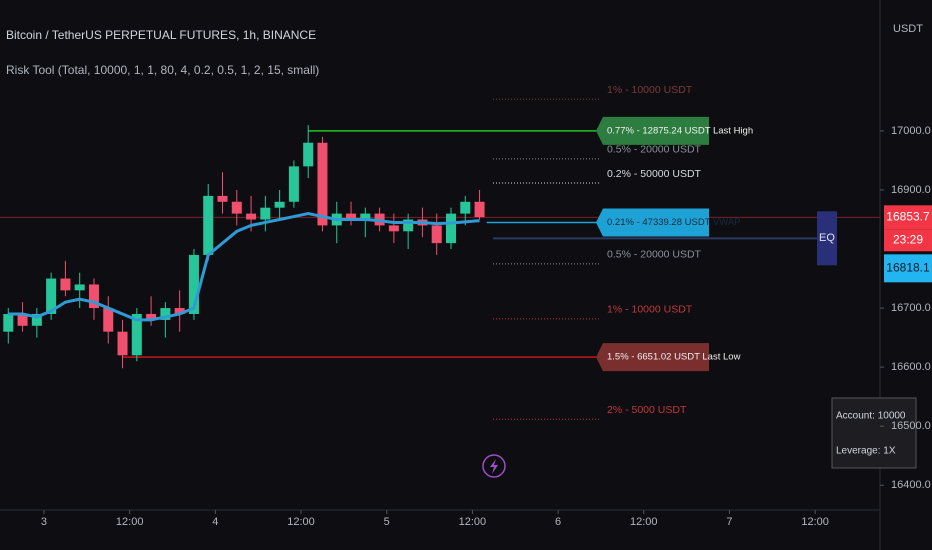 The image size is (932, 550). Describe the element at coordinates (680, 130) in the screenshot. I see `level-label: 0.77% - 12875.24 USDT Last High` at that location.